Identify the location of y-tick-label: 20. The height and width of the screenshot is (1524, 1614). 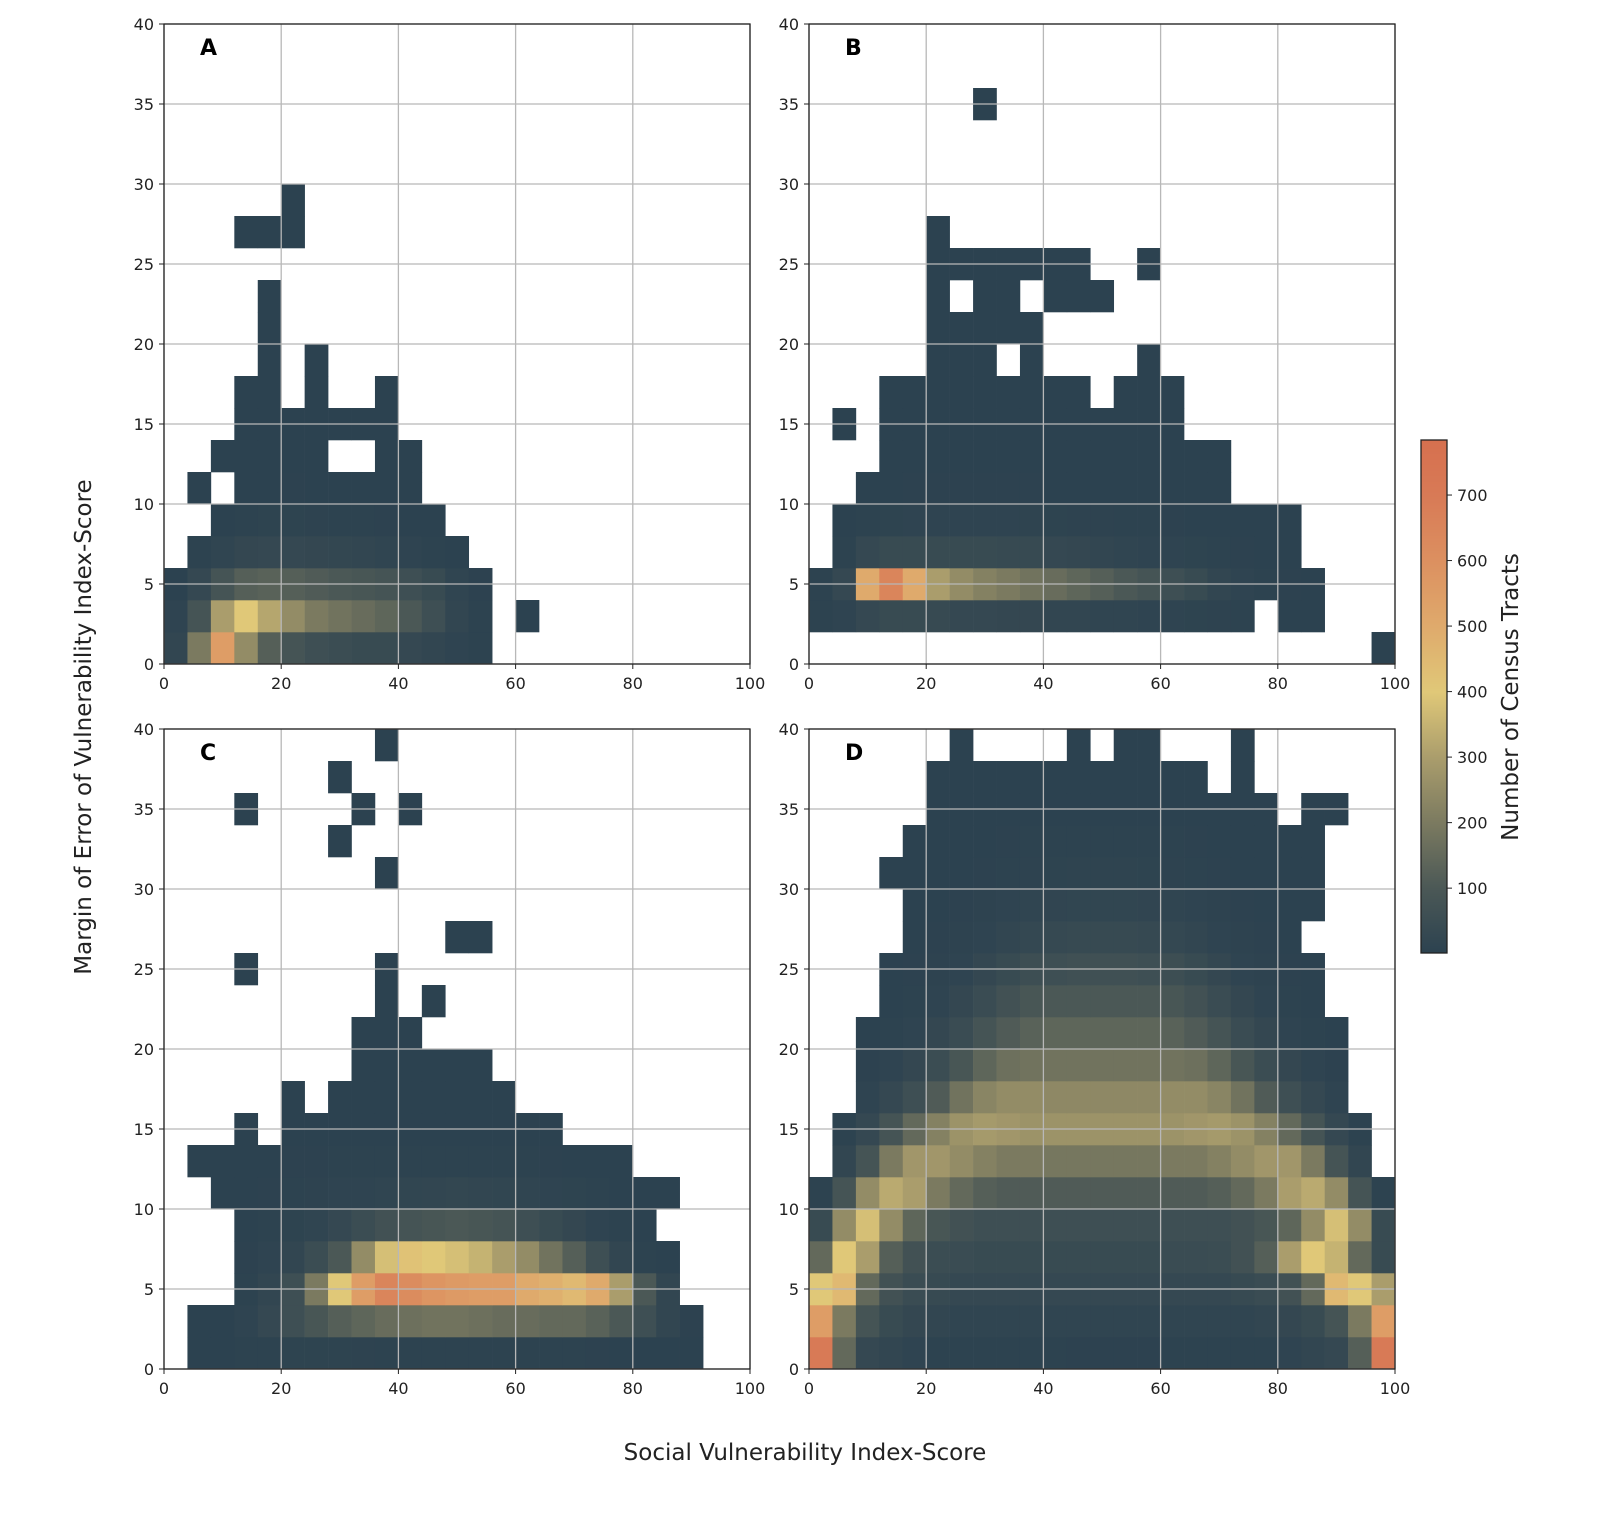
(789, 344).